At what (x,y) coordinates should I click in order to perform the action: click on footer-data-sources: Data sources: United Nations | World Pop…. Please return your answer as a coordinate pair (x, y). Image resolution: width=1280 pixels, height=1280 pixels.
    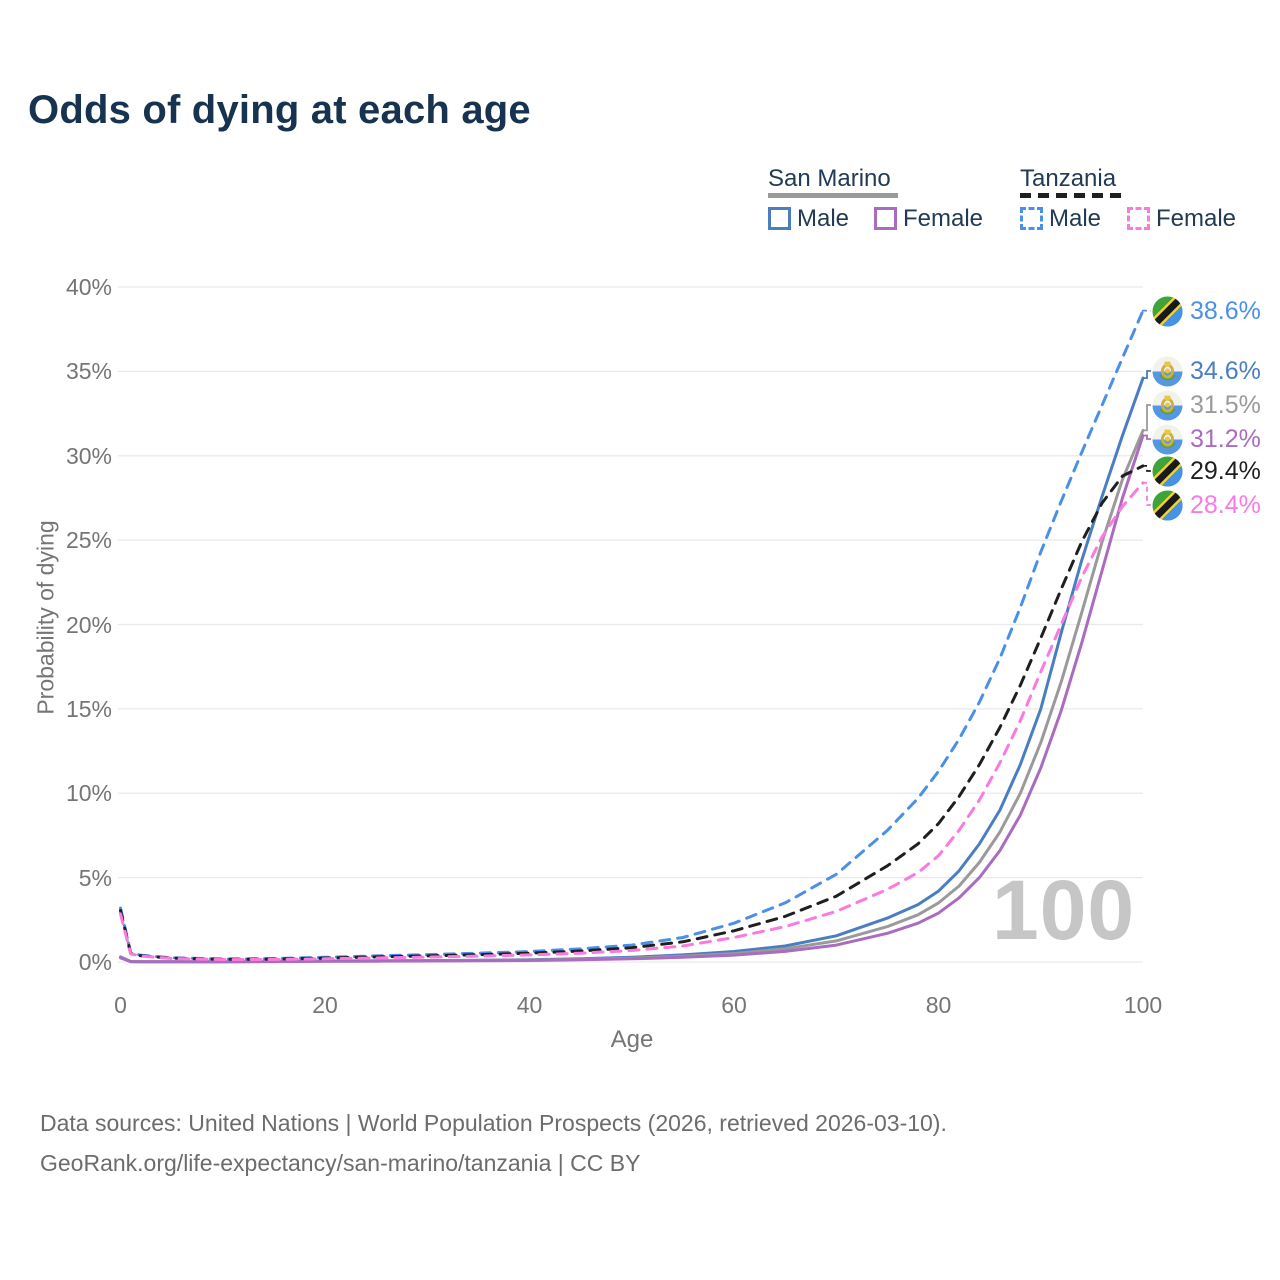
    Looking at the image, I should click on (493, 1123).